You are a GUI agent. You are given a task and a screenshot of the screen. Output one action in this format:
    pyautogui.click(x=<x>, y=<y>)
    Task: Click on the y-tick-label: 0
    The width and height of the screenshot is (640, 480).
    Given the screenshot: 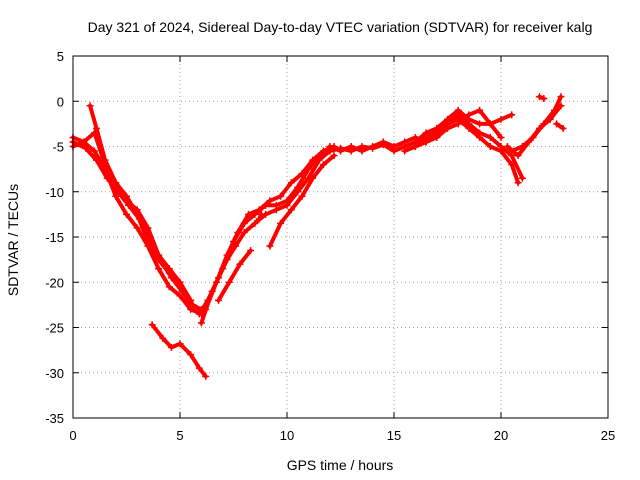 What is the action you would take?
    pyautogui.click(x=60, y=101)
    